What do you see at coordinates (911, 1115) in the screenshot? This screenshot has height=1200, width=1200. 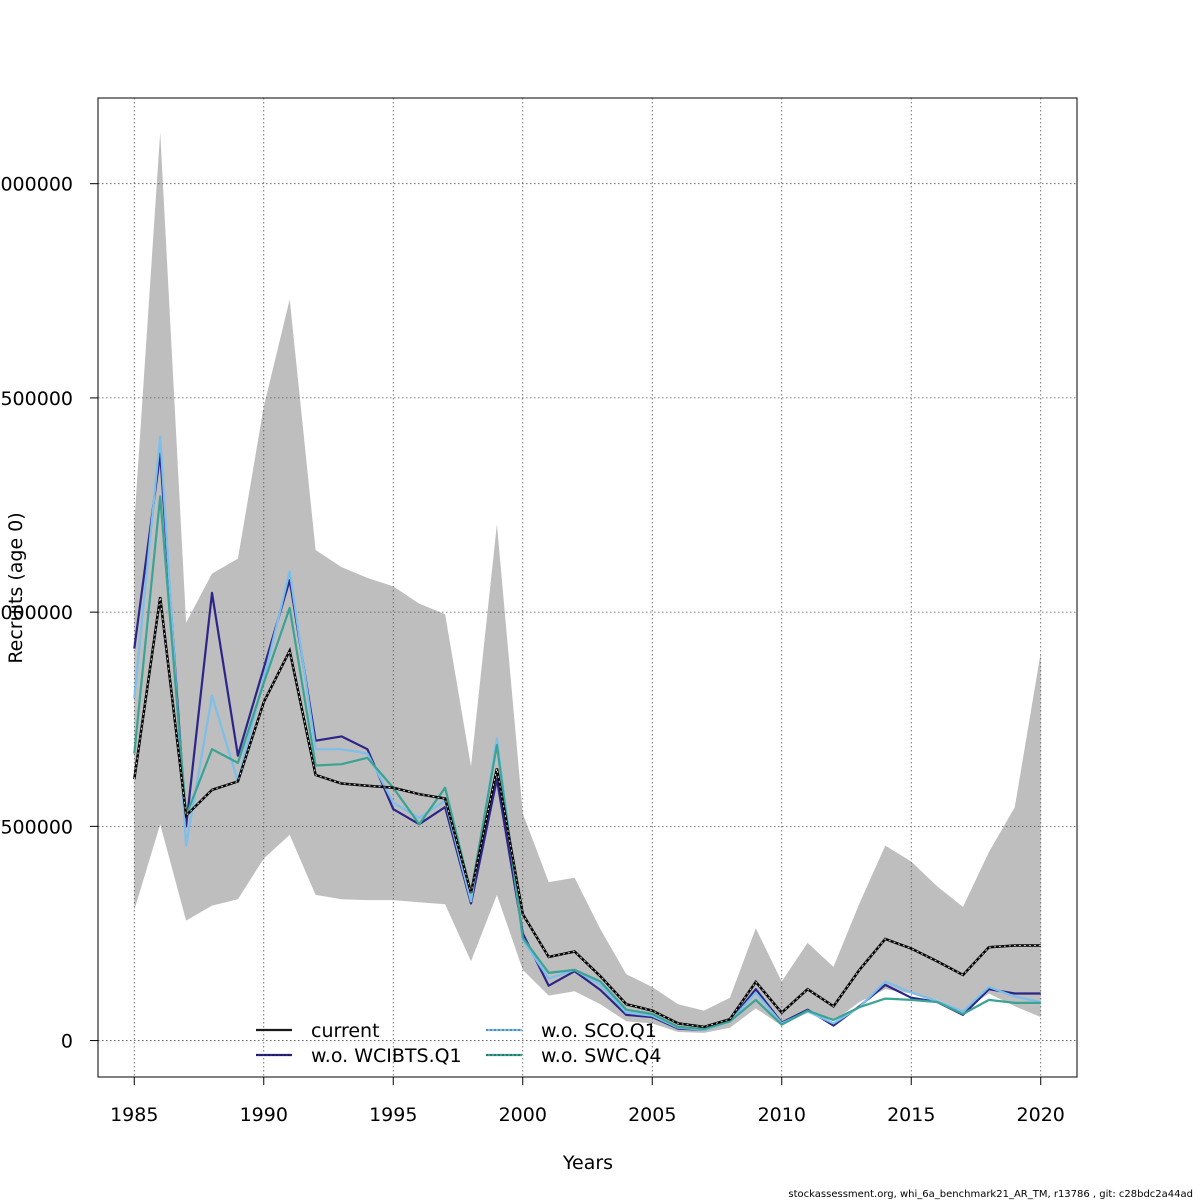 I see `x-tick-label: 2015` at bounding box center [911, 1115].